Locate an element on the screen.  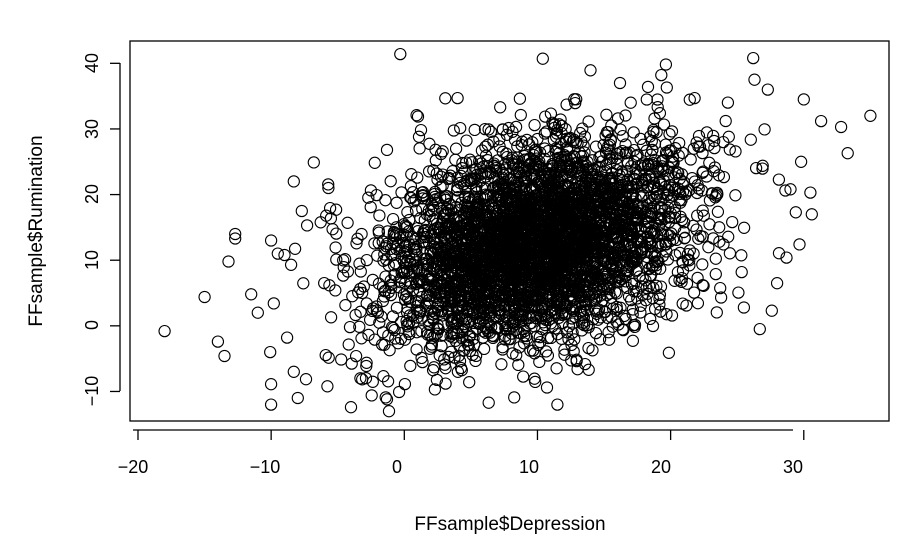
x-tick-label: 0 is located at coordinates (397, 467).